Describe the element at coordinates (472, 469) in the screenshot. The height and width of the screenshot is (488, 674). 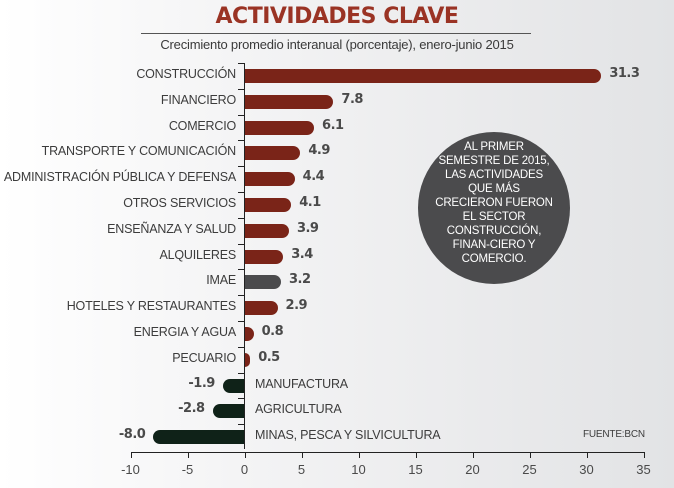
I see `x-axis-tick-label: 20` at that location.